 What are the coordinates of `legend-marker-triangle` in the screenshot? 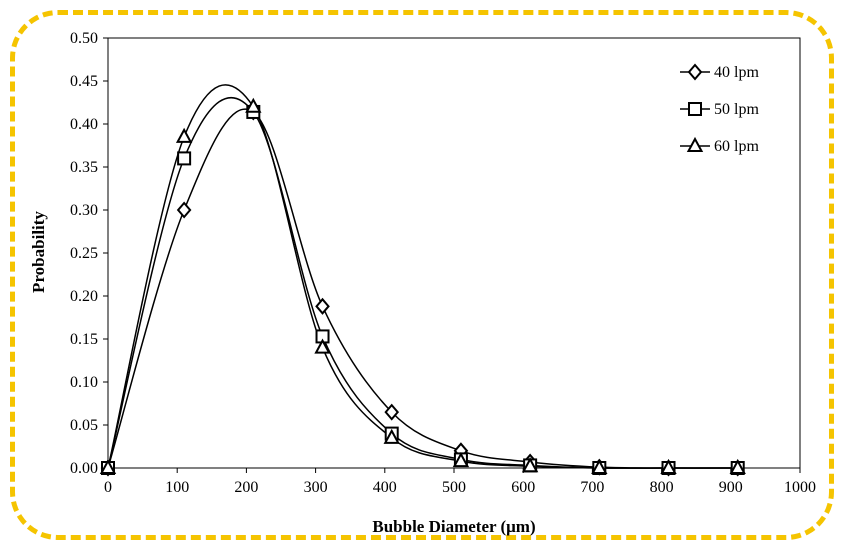 It's located at (695, 144).